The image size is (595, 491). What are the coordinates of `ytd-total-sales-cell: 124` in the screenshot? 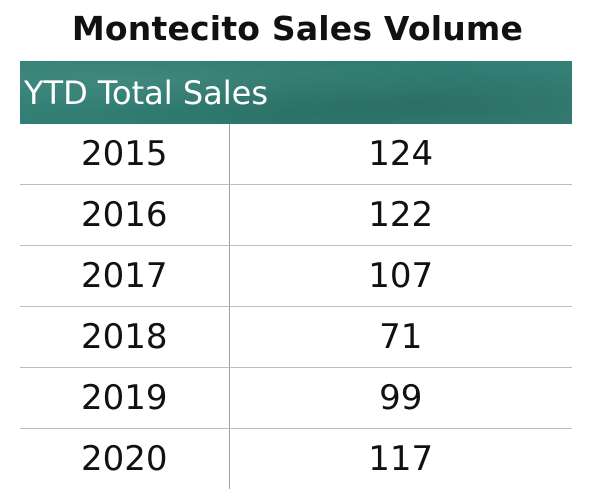 It's located at (401, 154).